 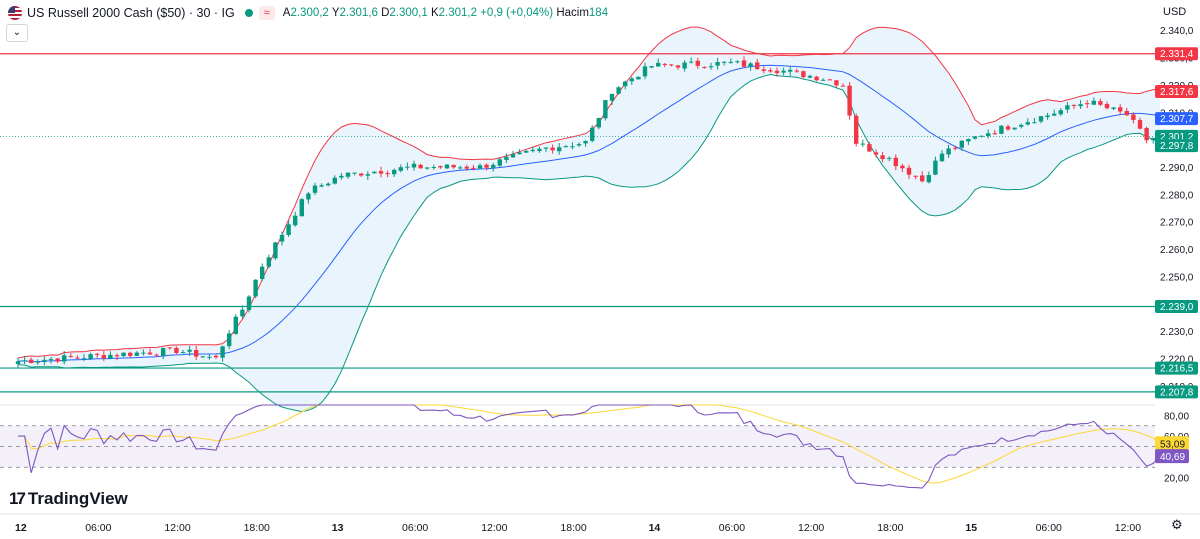 I want to click on gear-icon: ⚙, so click(x=1177, y=524).